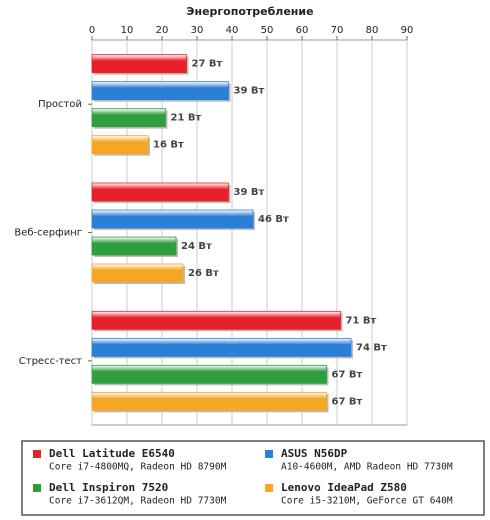  I want to click on x-tick-label: 90, so click(407, 30).